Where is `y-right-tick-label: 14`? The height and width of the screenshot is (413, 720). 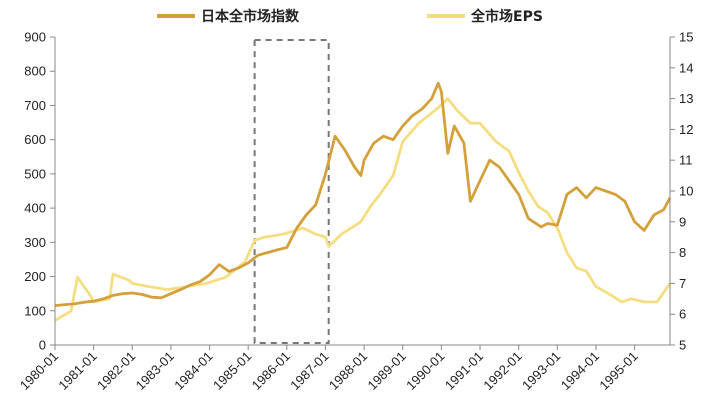 y-right-tick-label: 14 is located at coordinates (686, 67).